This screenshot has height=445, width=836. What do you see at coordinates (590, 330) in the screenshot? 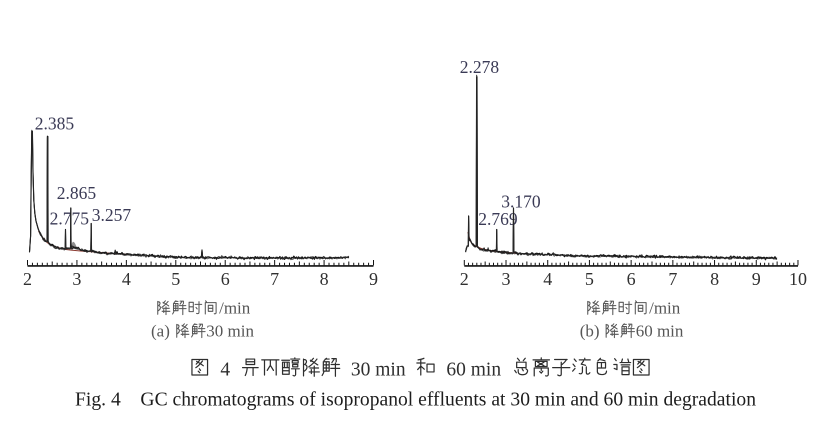
I see `svg-text: (b)` at bounding box center [590, 330].